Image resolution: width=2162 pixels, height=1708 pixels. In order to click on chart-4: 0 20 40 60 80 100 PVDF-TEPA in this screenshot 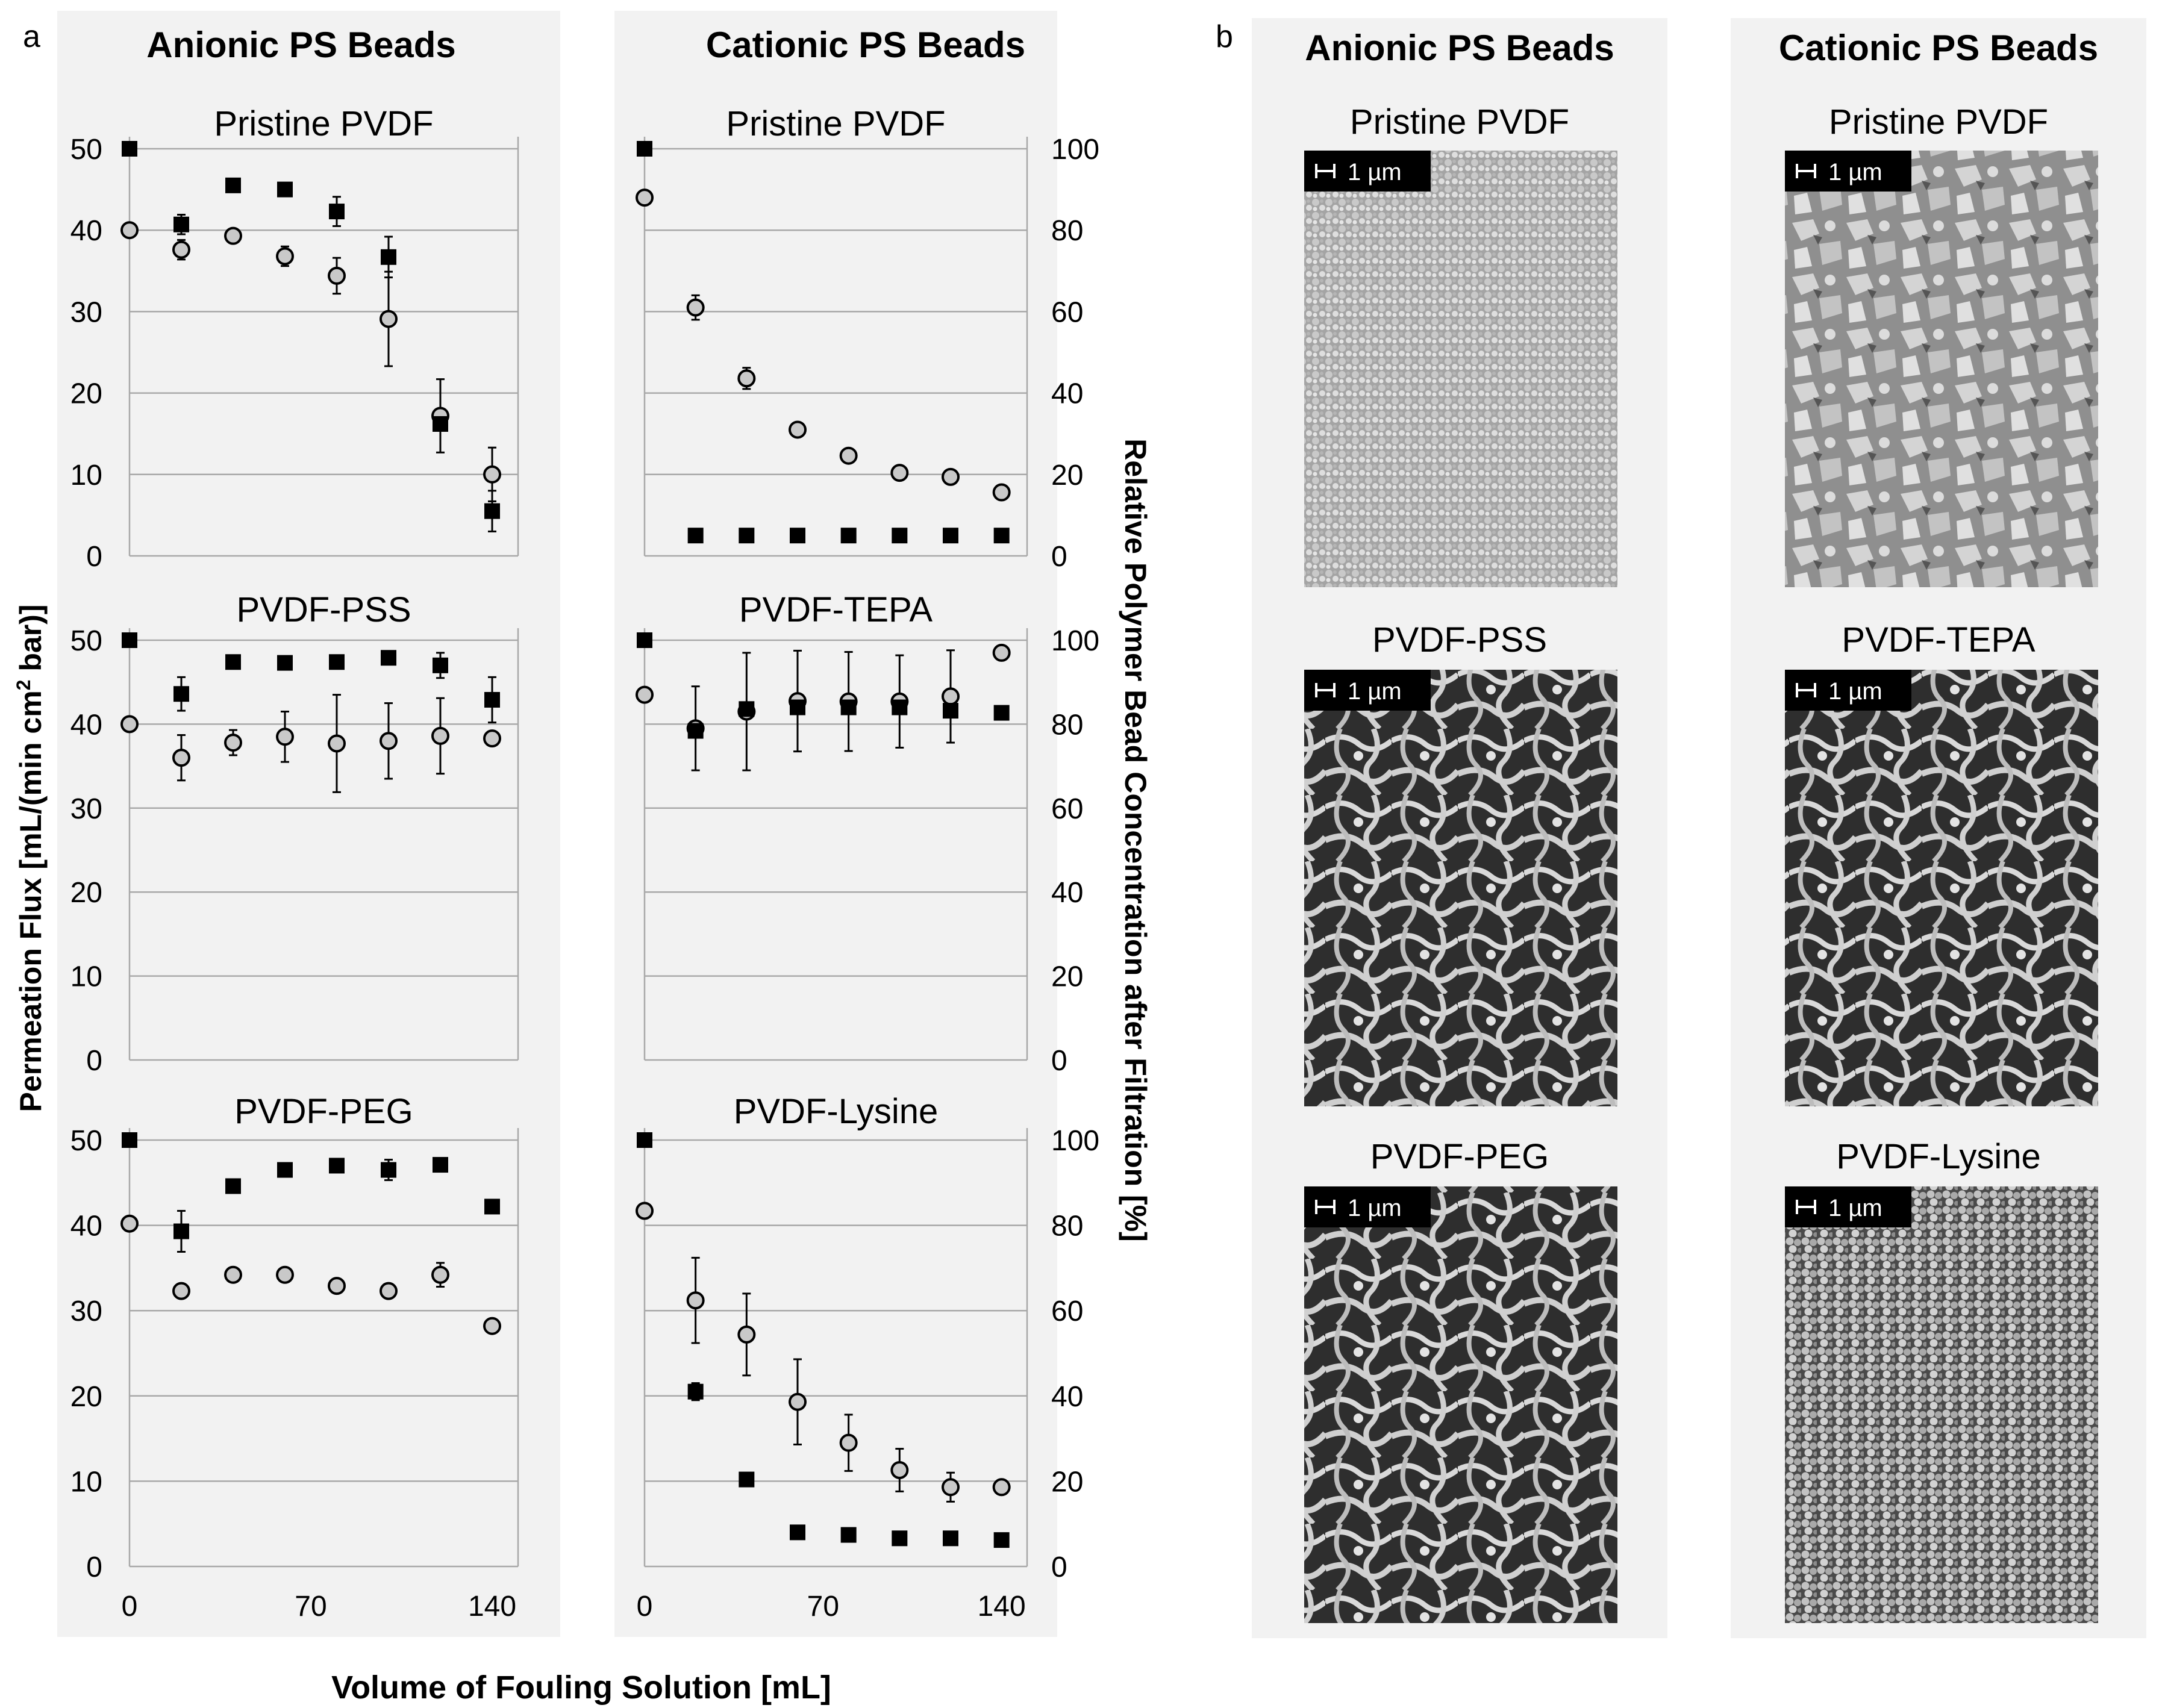, I will do `click(867, 833)`.